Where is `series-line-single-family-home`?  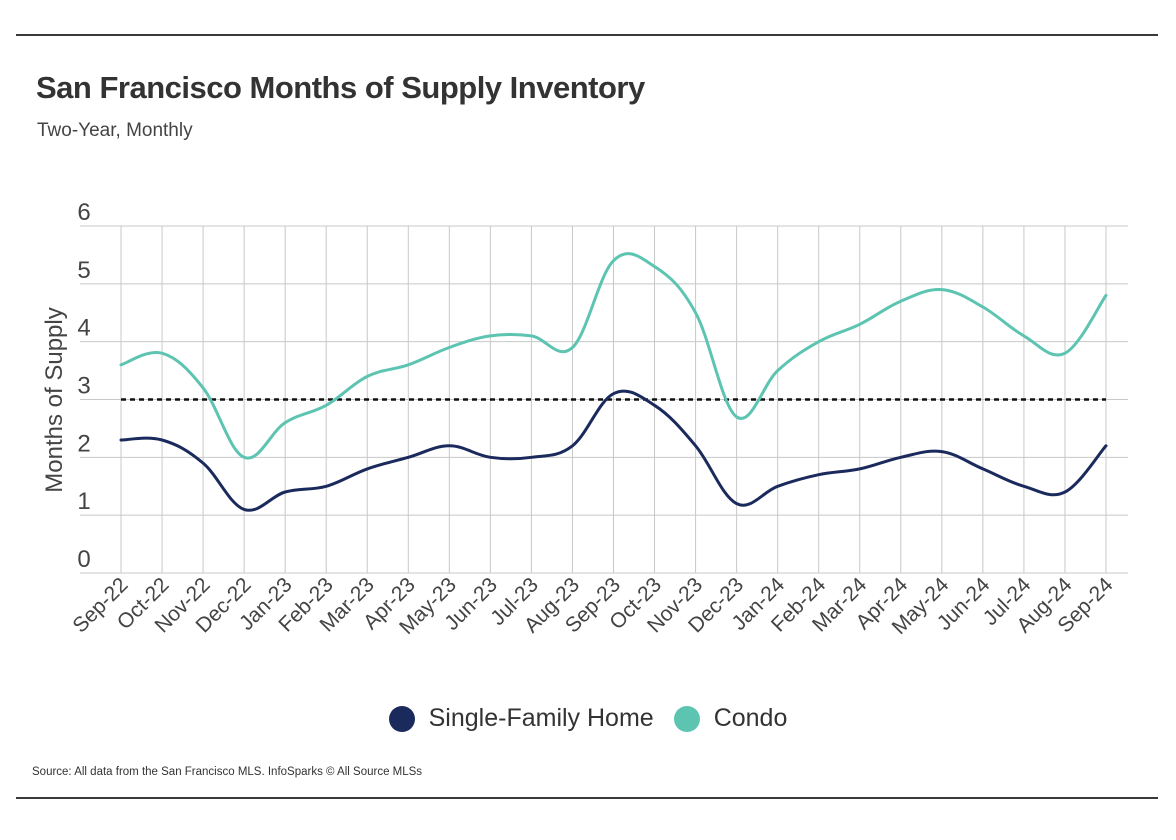
series-line-single-family-home is located at coordinates (613, 450).